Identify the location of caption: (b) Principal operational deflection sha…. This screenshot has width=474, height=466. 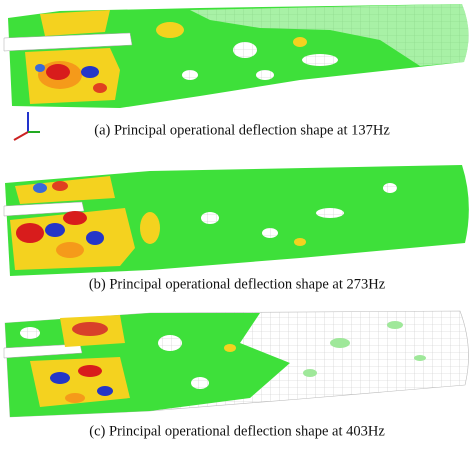
(237, 284).